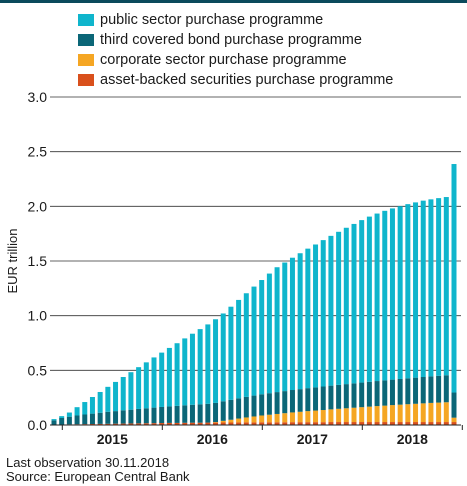  What do you see at coordinates (12, 260) in the screenshot?
I see `y-axis-label: EUR trillion` at bounding box center [12, 260].